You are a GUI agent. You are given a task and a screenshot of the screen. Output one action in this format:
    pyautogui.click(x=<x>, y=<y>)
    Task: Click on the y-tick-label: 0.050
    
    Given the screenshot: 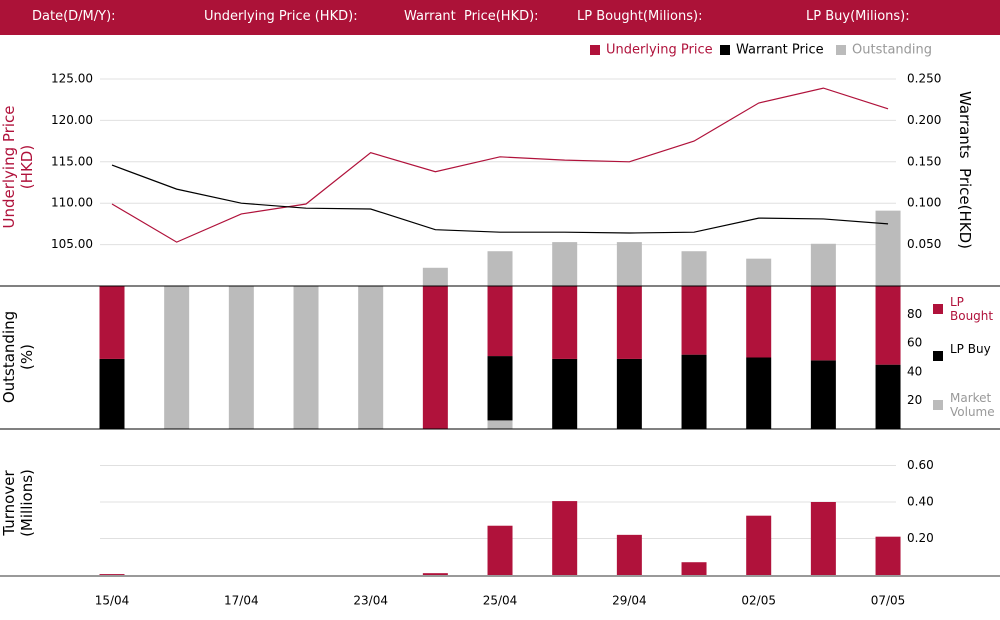 What is the action you would take?
    pyautogui.click(x=924, y=244)
    